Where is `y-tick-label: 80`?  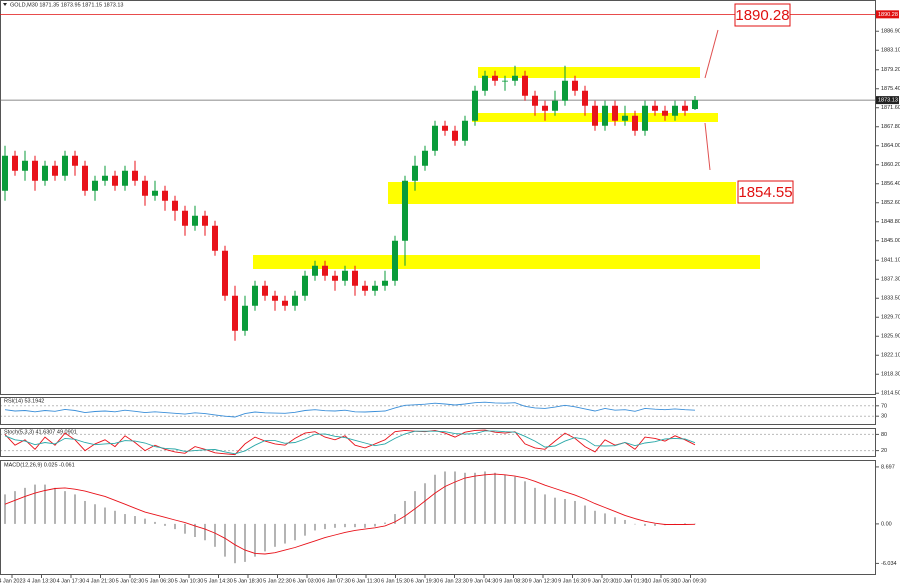
y-tick-label: 80 is located at coordinates (884, 435).